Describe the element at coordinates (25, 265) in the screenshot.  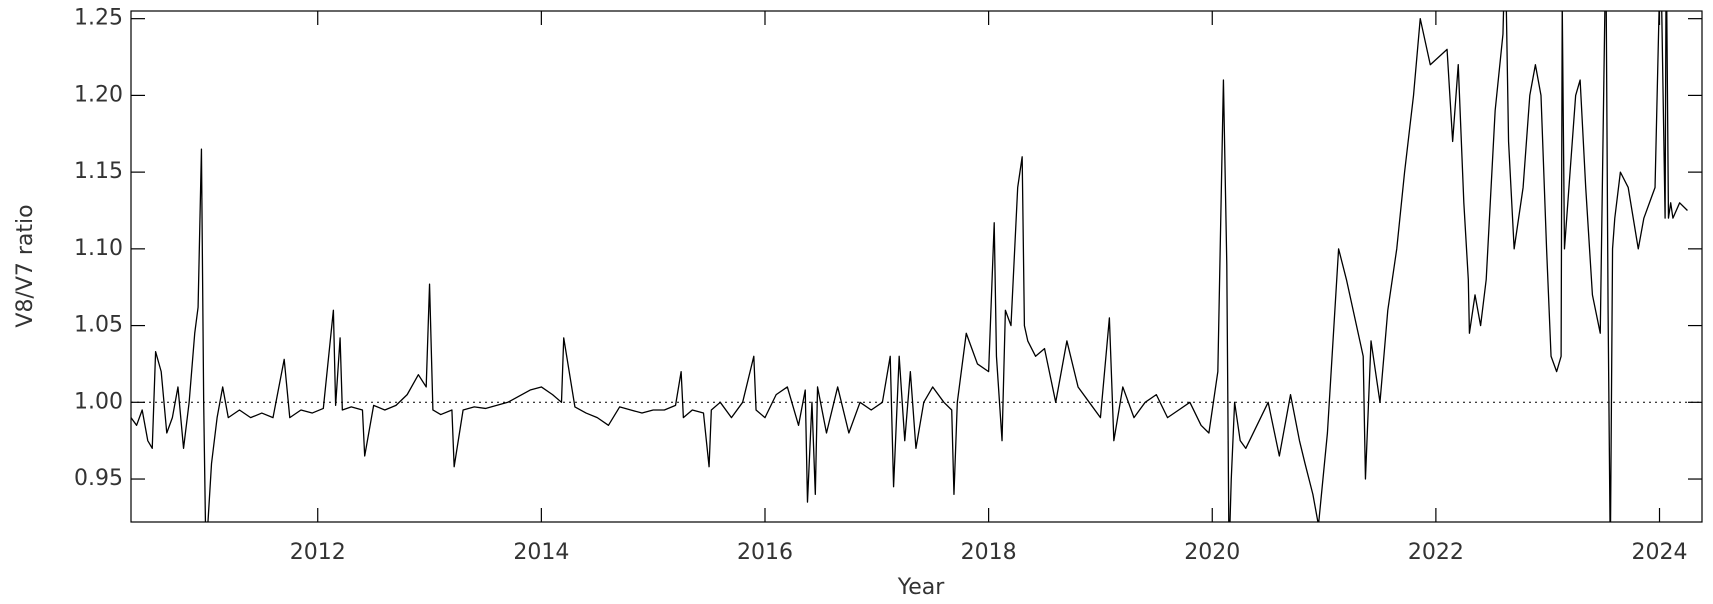
I see `y-axis-label: V8/V7 ratio` at that location.